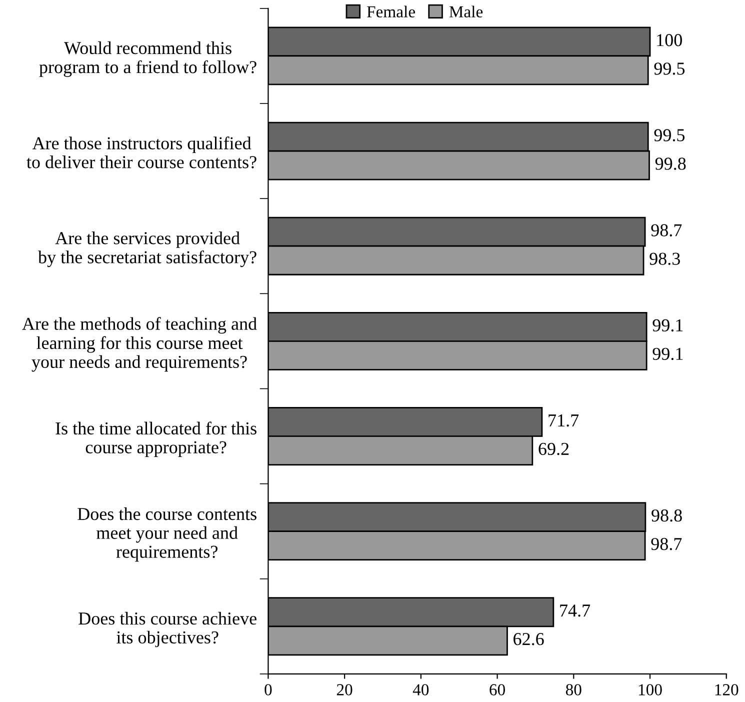 Image resolution: width=745 pixels, height=702 pixels. What do you see at coordinates (667, 515) in the screenshot?
I see `data-label: 98.8` at bounding box center [667, 515].